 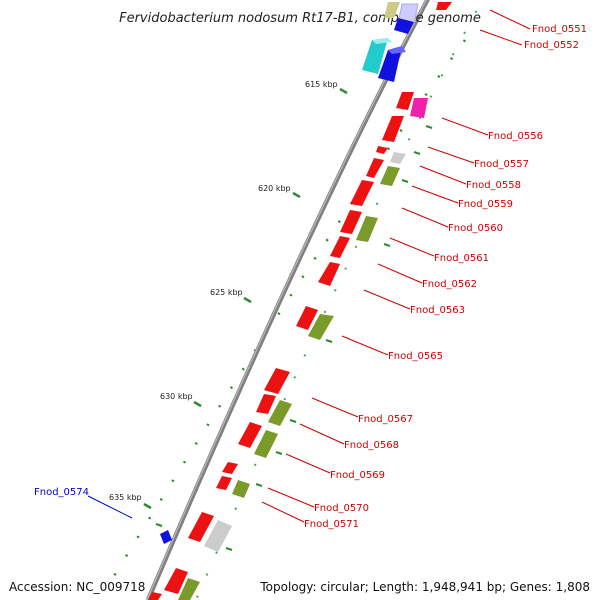 I want to click on gene-0556b, so click(x=419, y=108).